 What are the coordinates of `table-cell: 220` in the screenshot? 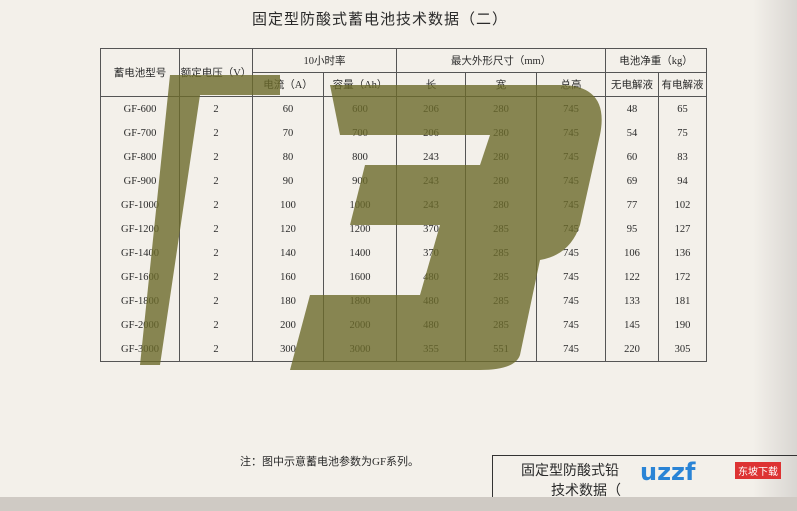 It's located at (632, 349).